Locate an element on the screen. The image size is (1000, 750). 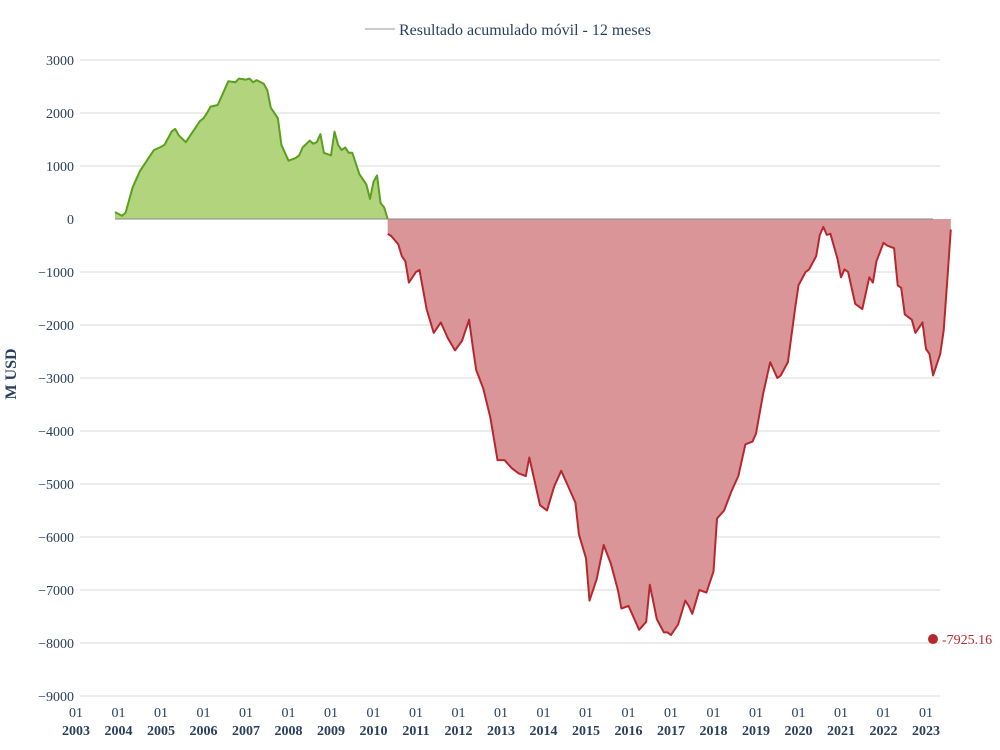
last-value-marker: -7925.16 is located at coordinates (960, 640).